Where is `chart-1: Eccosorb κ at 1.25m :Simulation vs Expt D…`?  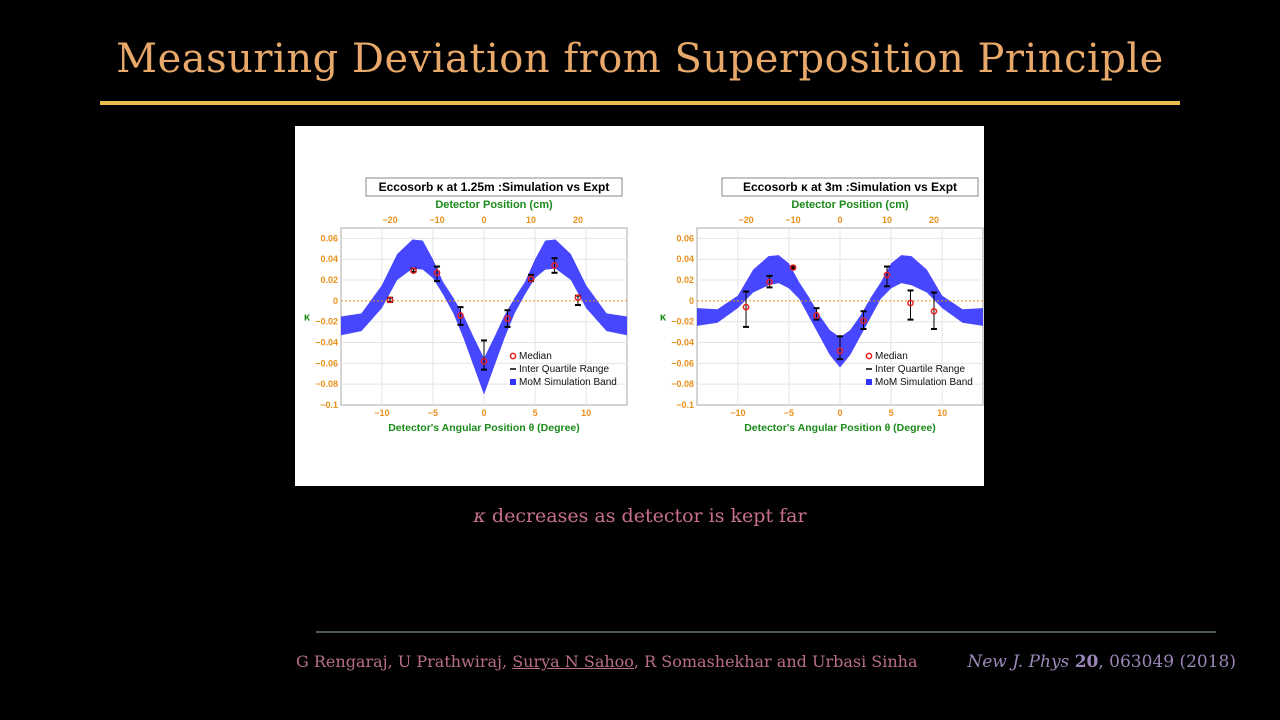 chart-1: Eccosorb κ at 1.25m :Simulation vs Expt D… is located at coordinates (466, 305).